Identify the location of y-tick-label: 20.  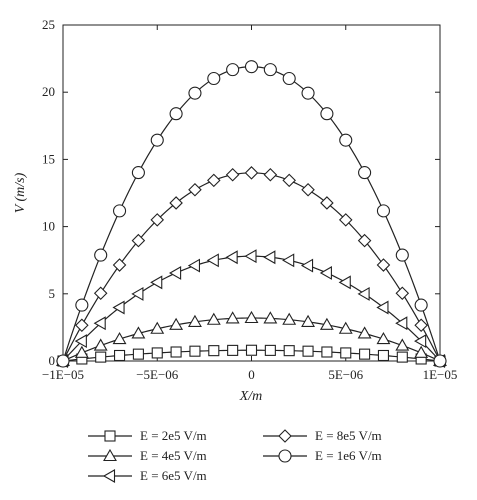
(48, 91).